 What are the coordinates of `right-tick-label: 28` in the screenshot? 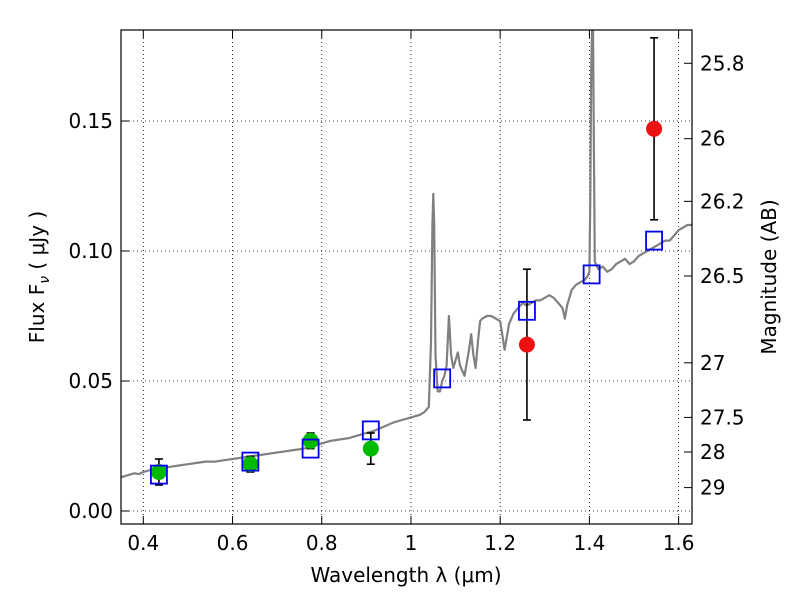 It's located at (712, 452).